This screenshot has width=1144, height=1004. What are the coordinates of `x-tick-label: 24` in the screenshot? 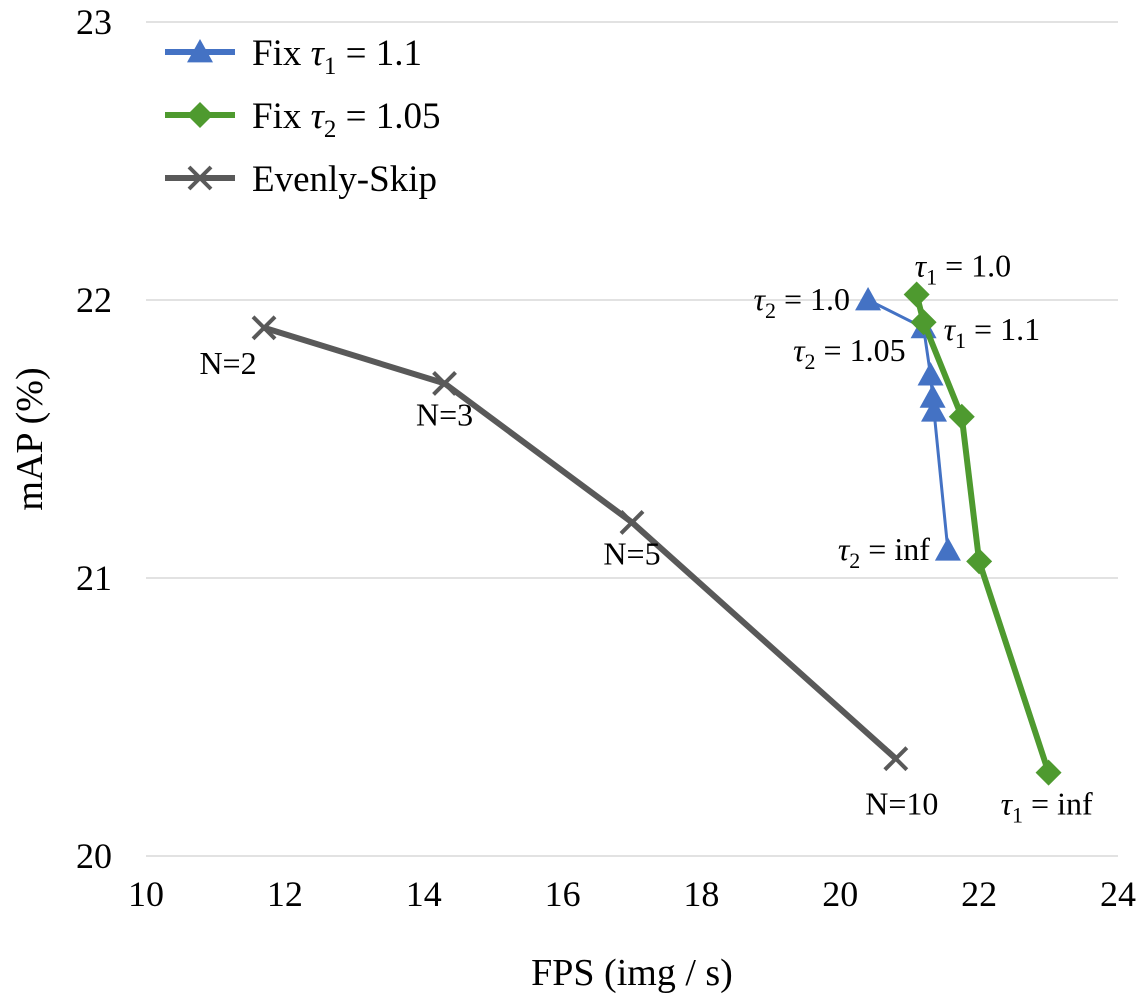 It's located at (1118, 894).